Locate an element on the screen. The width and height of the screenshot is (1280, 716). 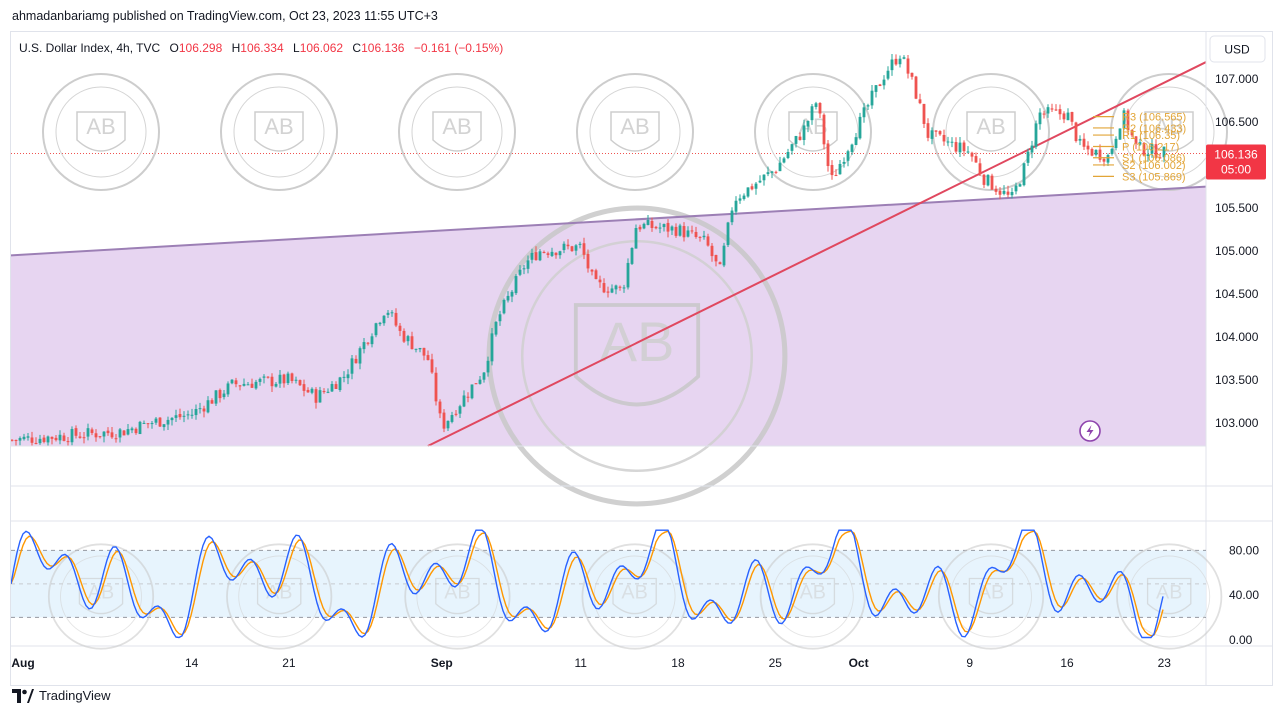
stoch-d-line is located at coordinates (587, 583).